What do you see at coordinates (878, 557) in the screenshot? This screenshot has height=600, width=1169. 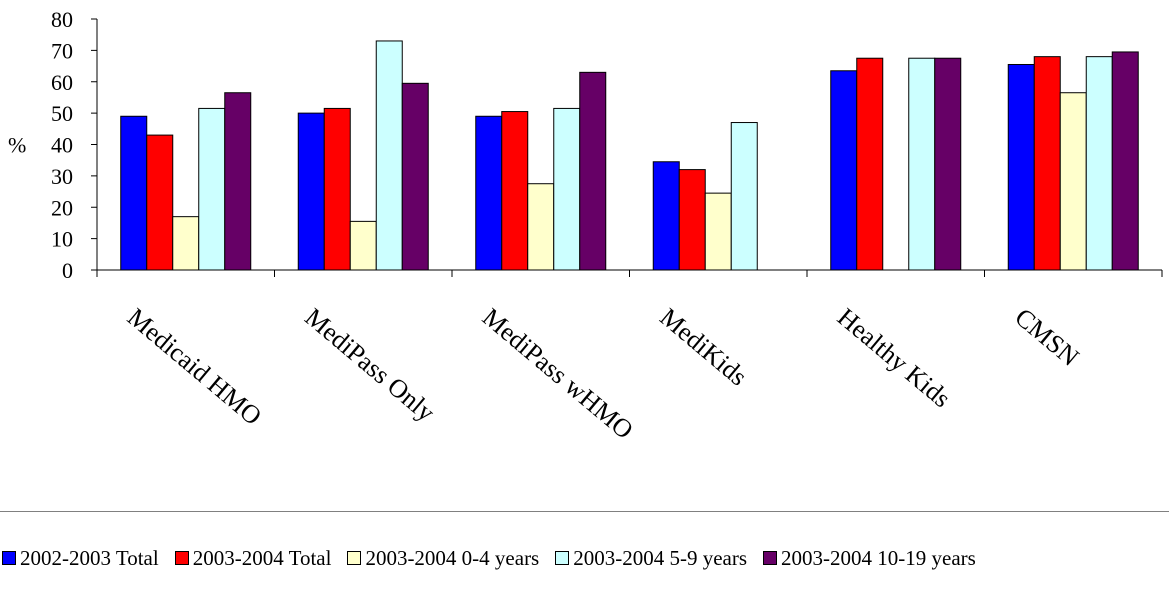 I see `legend-label: 2003-2004 10-19 years` at bounding box center [878, 557].